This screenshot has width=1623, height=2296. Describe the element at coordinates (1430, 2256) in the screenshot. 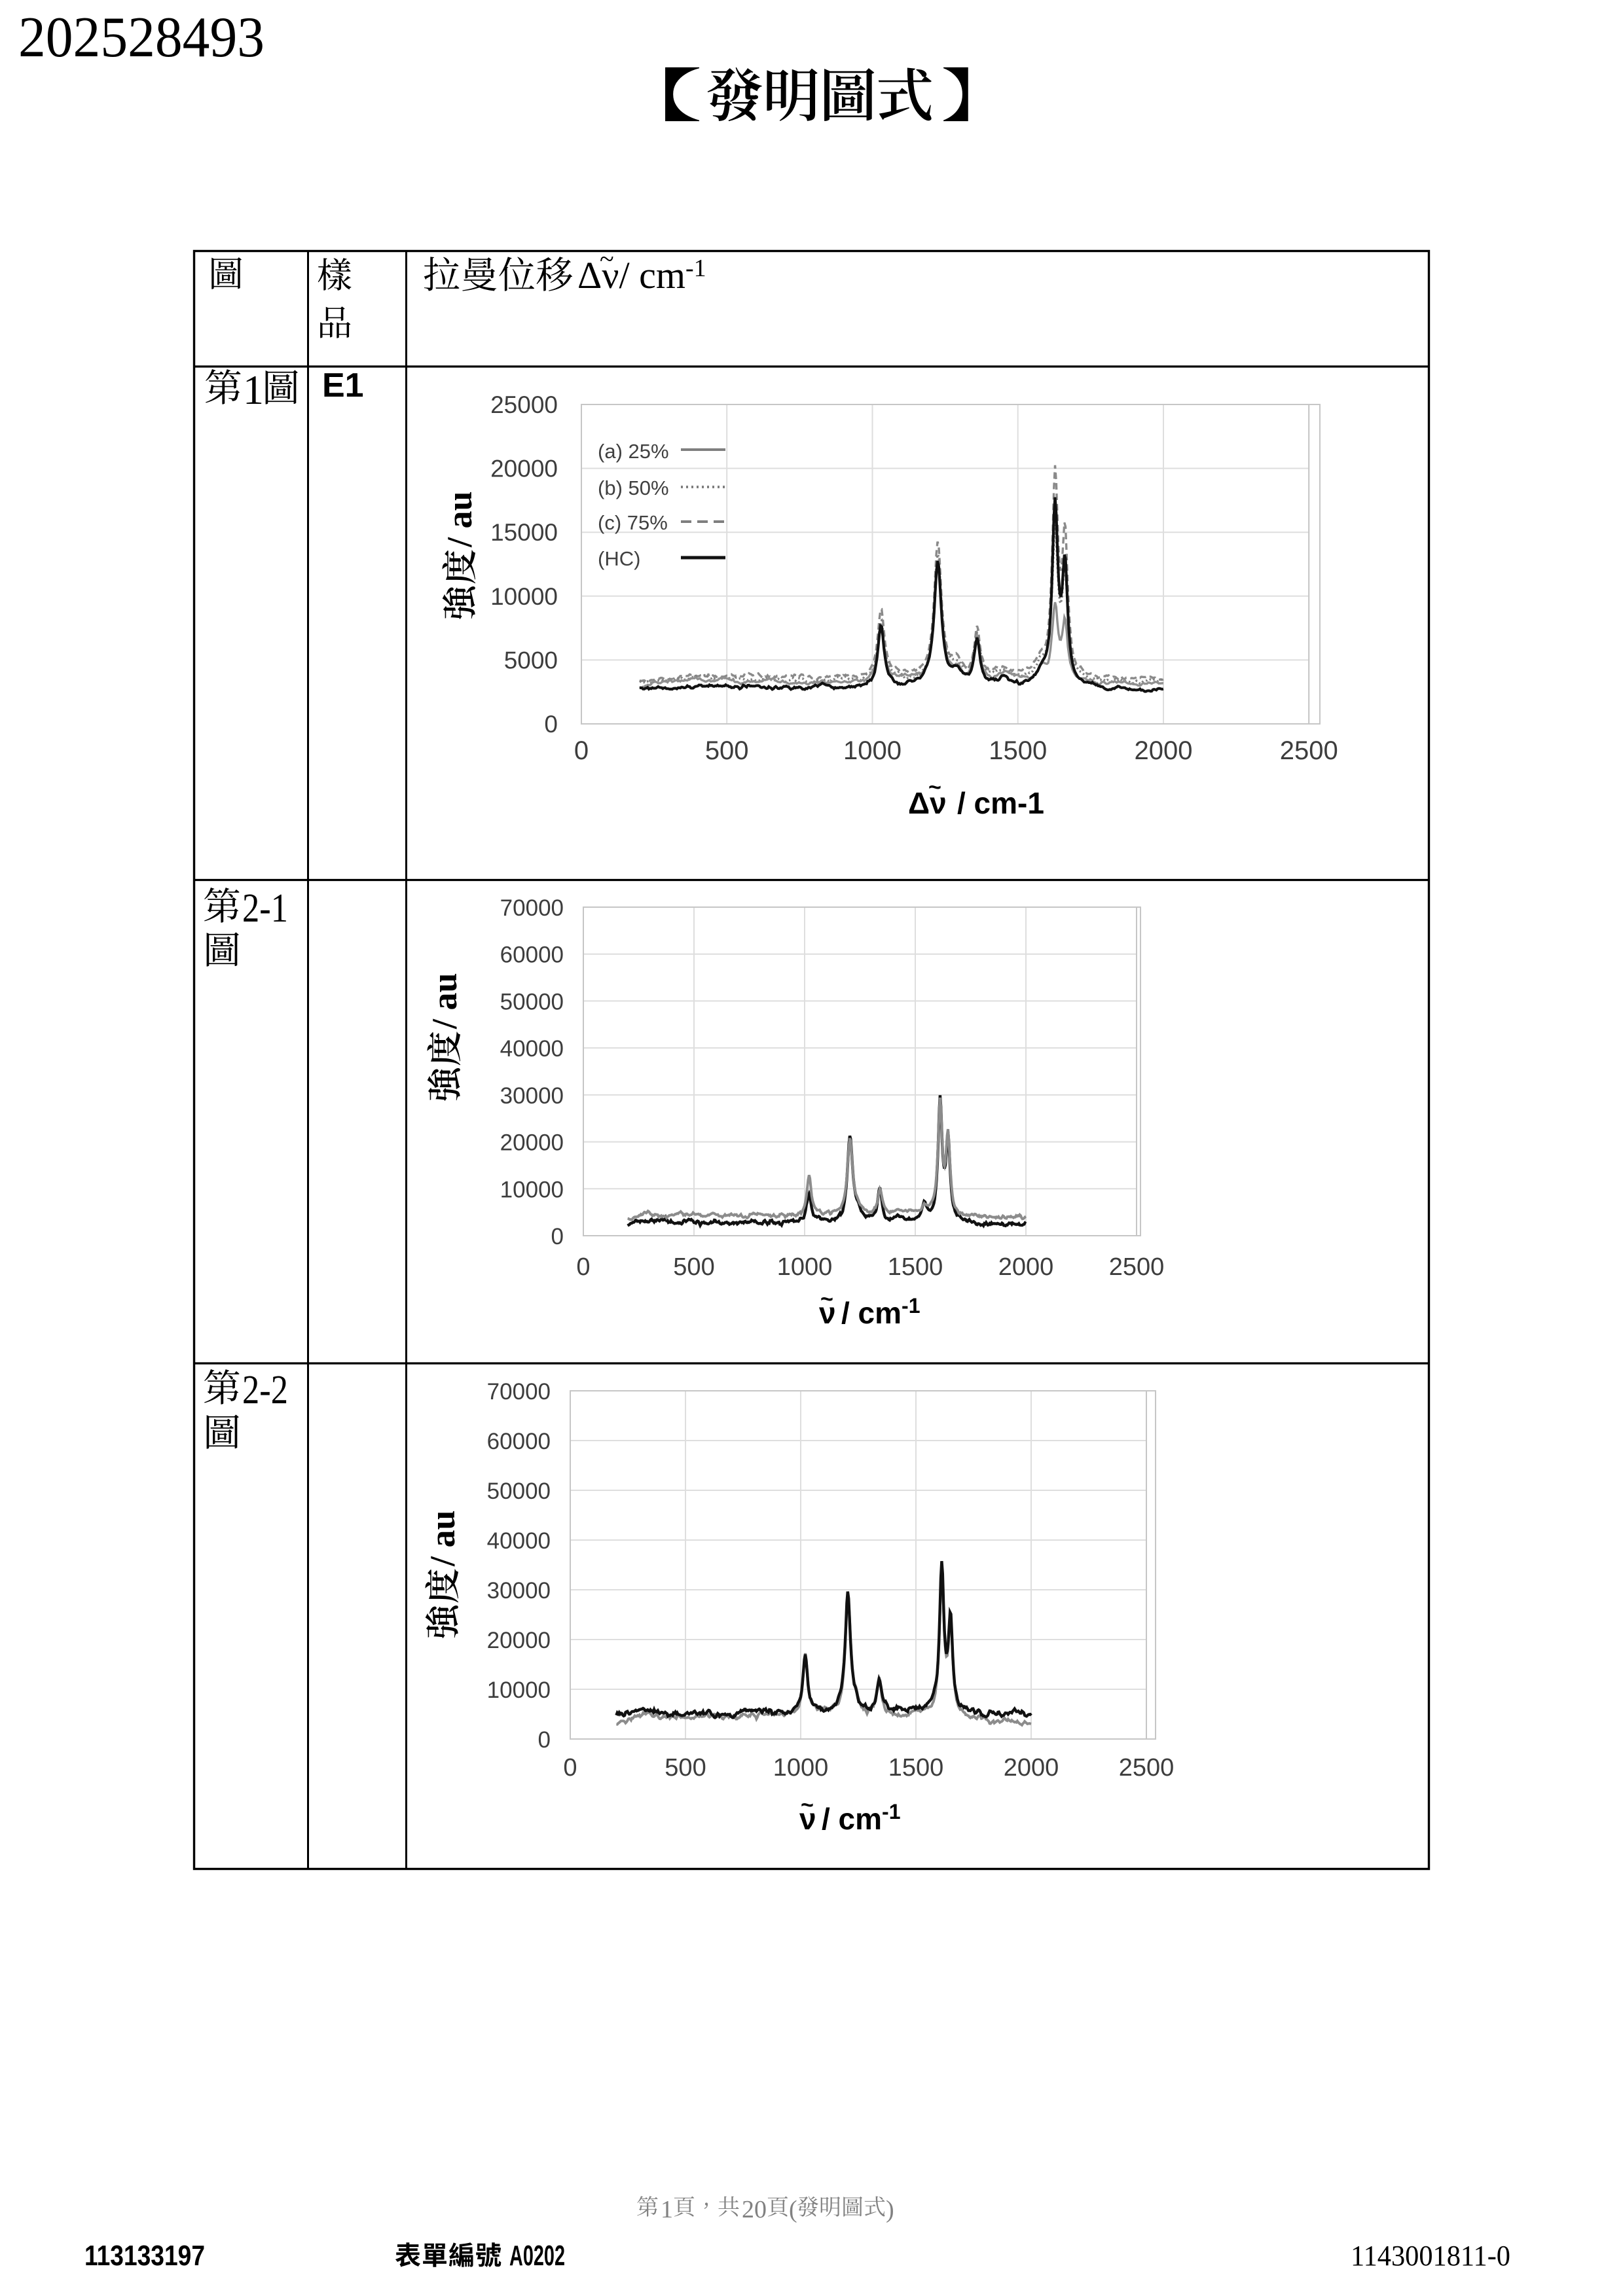

I see `svg-text: 1143001811-0` at that location.